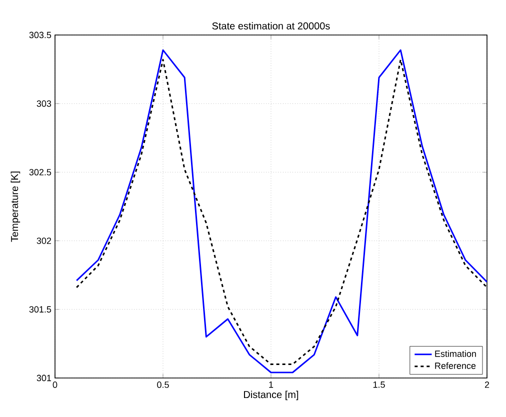 This screenshot has width=506, height=417. What do you see at coordinates (40, 172) in the screenshot?
I see `y-tick-label: 302.5` at bounding box center [40, 172].